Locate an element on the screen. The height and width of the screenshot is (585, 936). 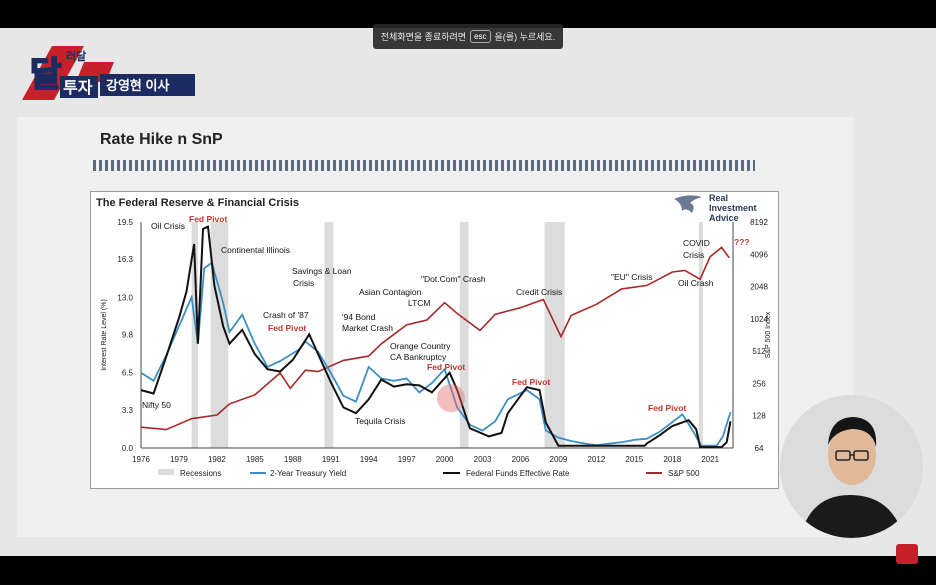
chart-annotation: '94 Bond is located at coordinates (359, 317).